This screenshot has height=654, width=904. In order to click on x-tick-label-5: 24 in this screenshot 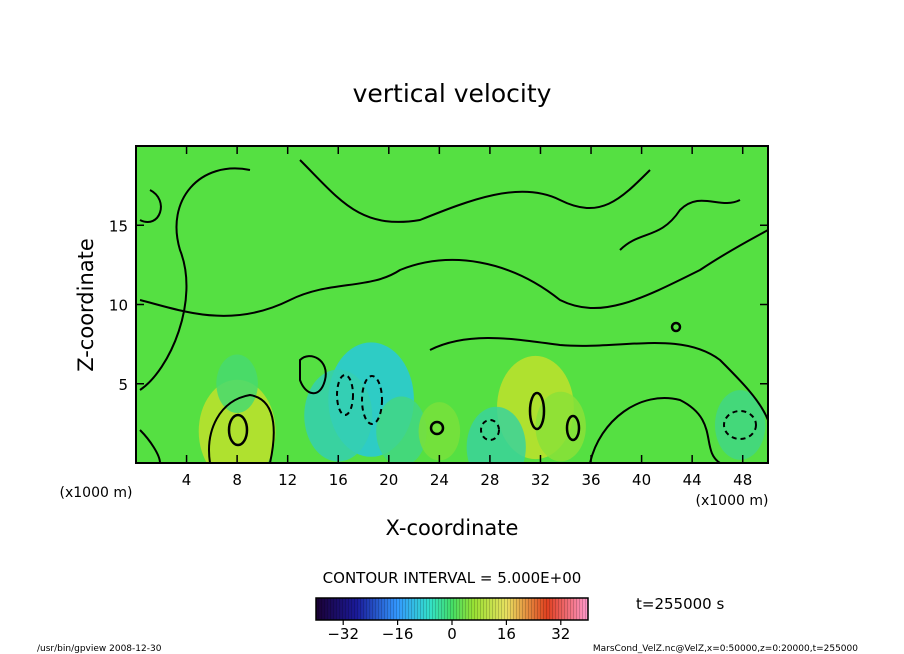, I will do `click(439, 480)`.